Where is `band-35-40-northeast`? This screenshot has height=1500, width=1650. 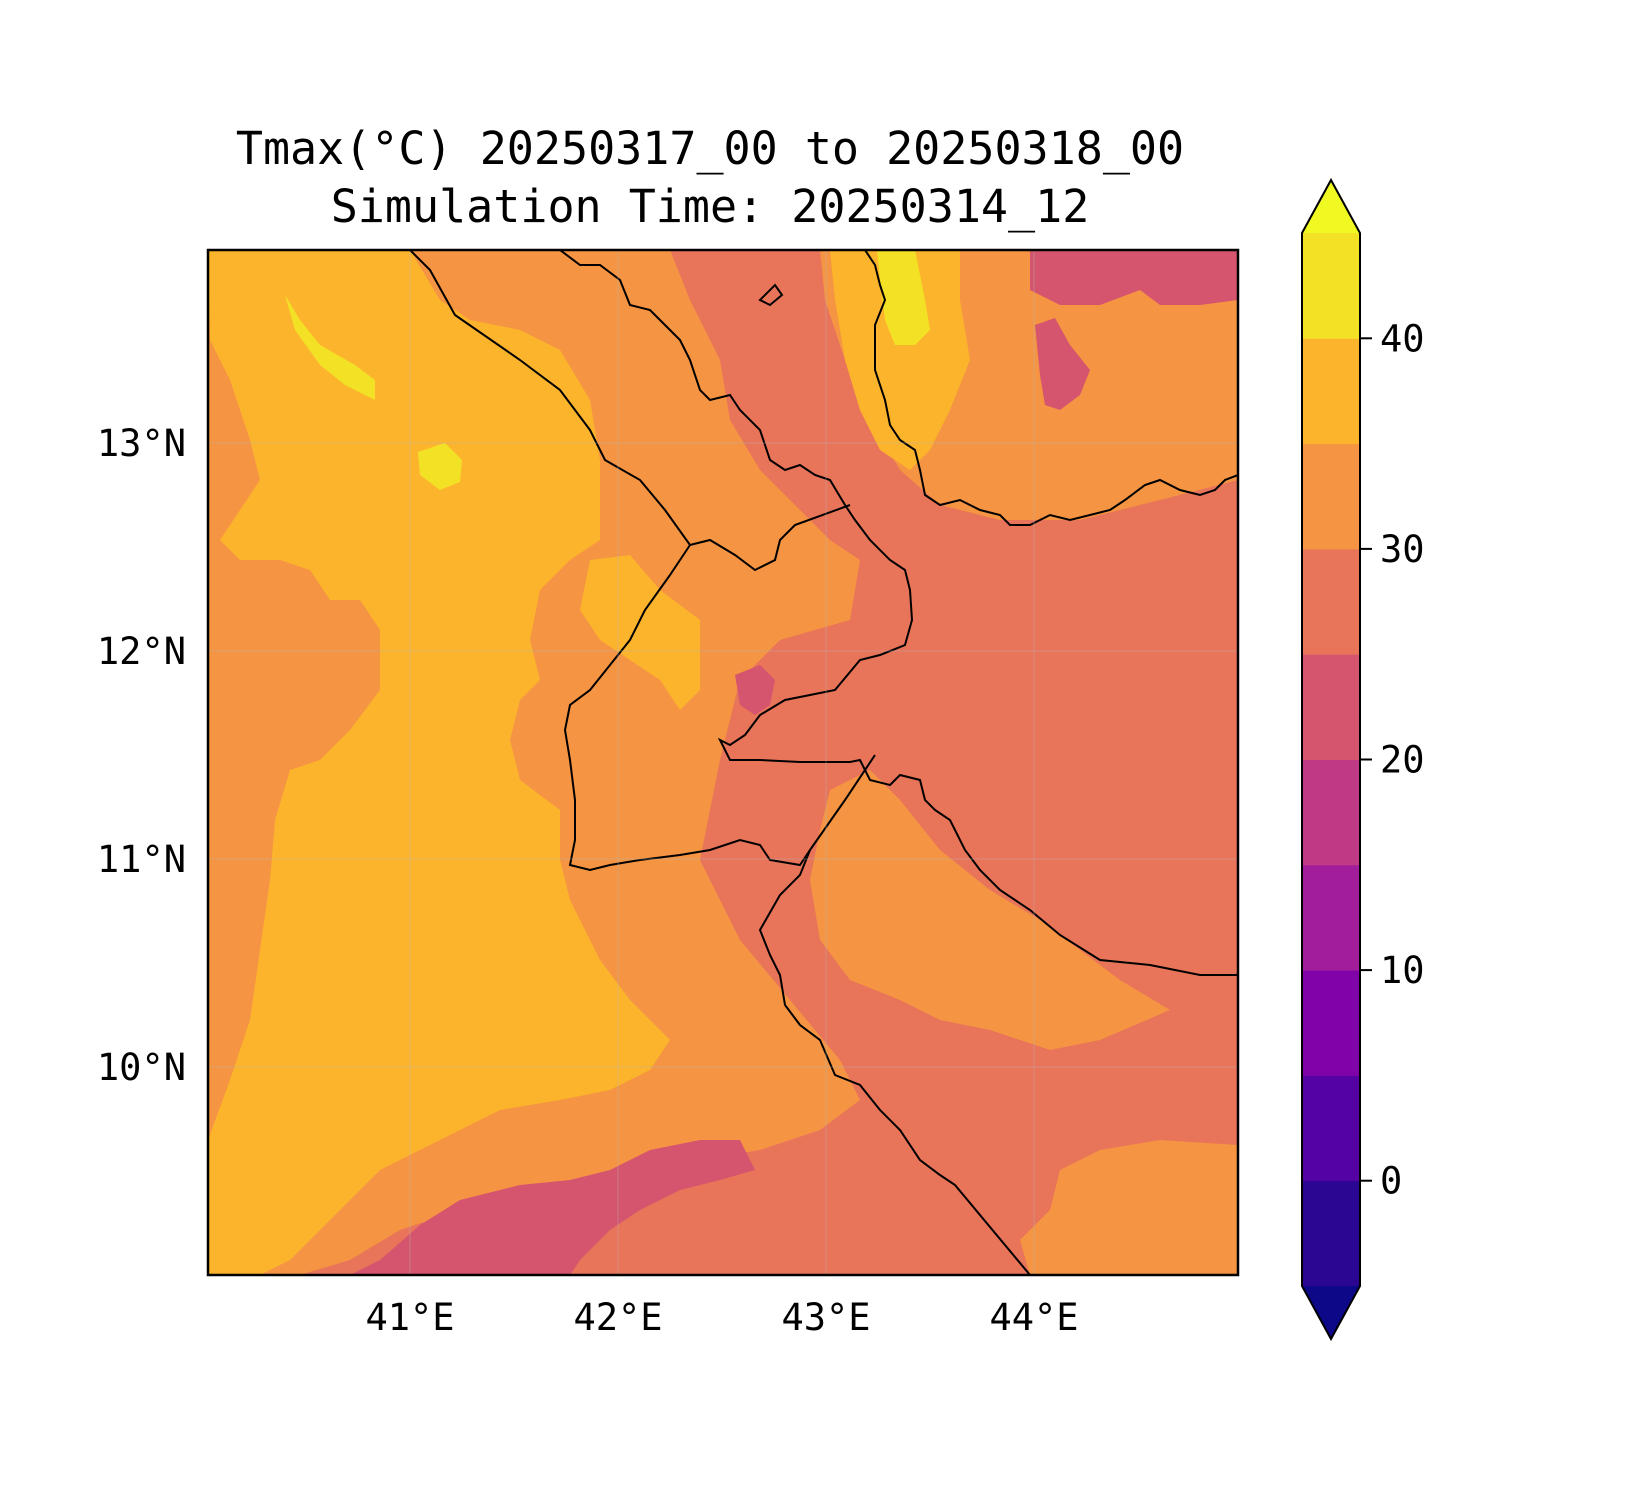 band-35-40-northeast is located at coordinates (900, 360).